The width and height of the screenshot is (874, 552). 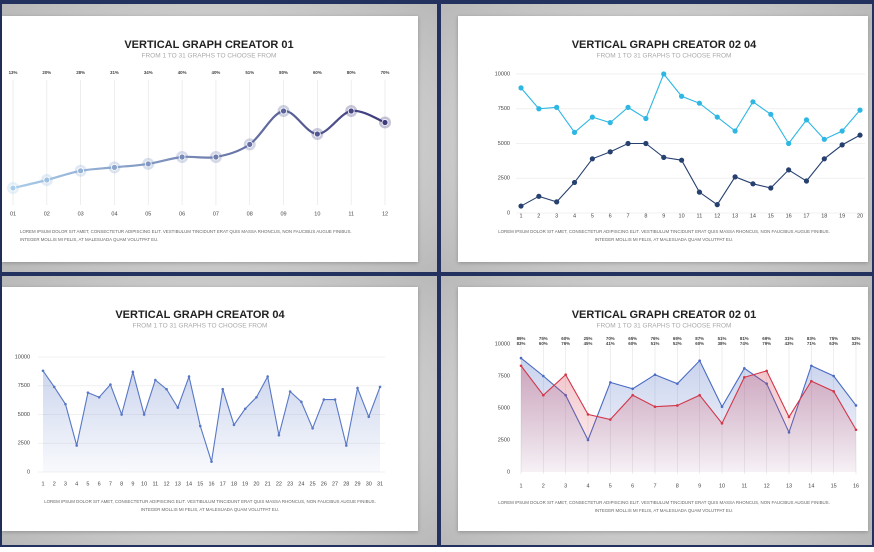 What do you see at coordinates (216, 214) in the screenshot?
I see `x-tick-label: 07` at bounding box center [216, 214].